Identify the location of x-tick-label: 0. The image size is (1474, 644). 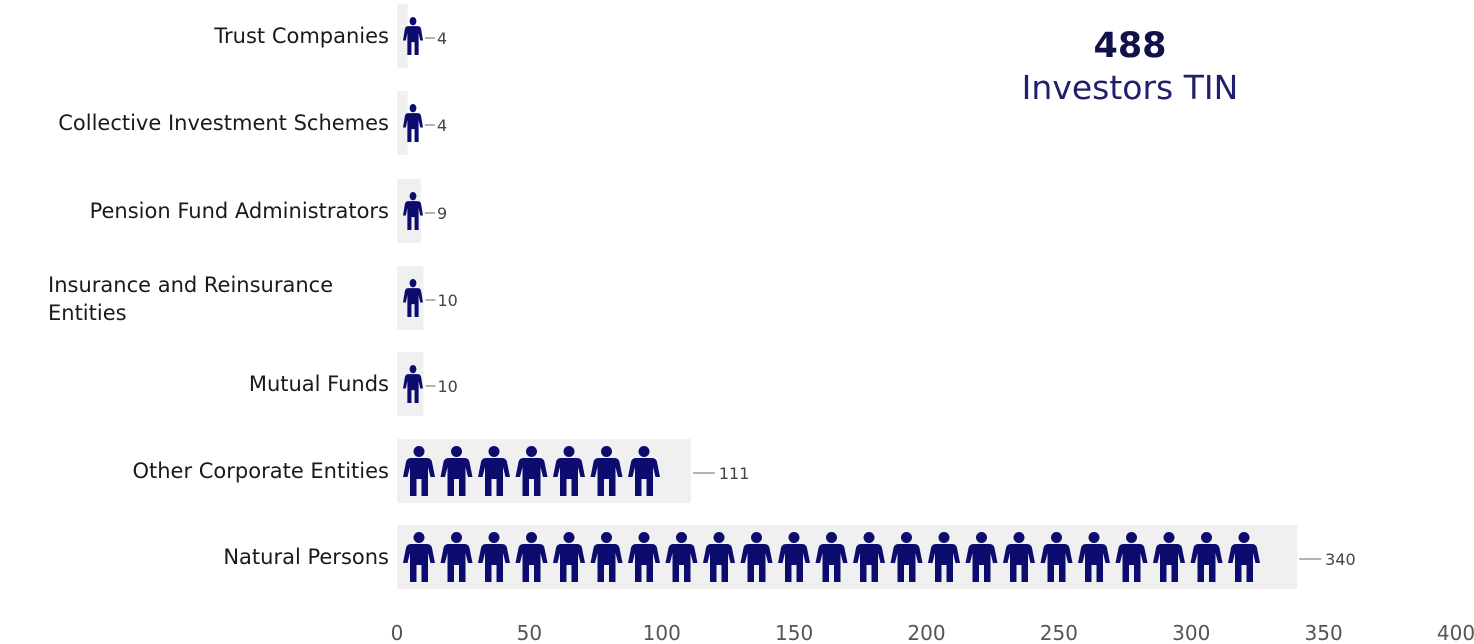
(397, 632).